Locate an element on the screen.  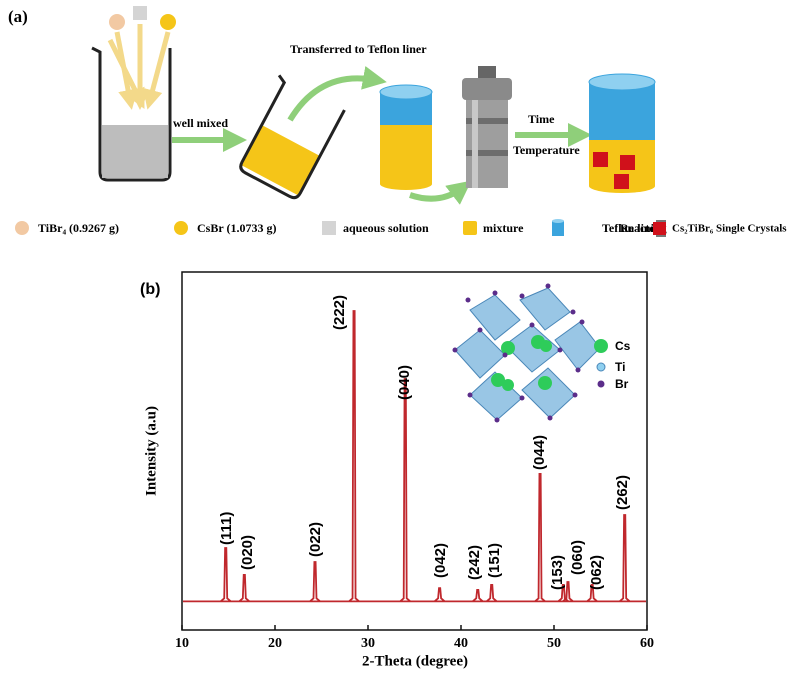
peak-label: (153) is located at coordinates (557, 572).